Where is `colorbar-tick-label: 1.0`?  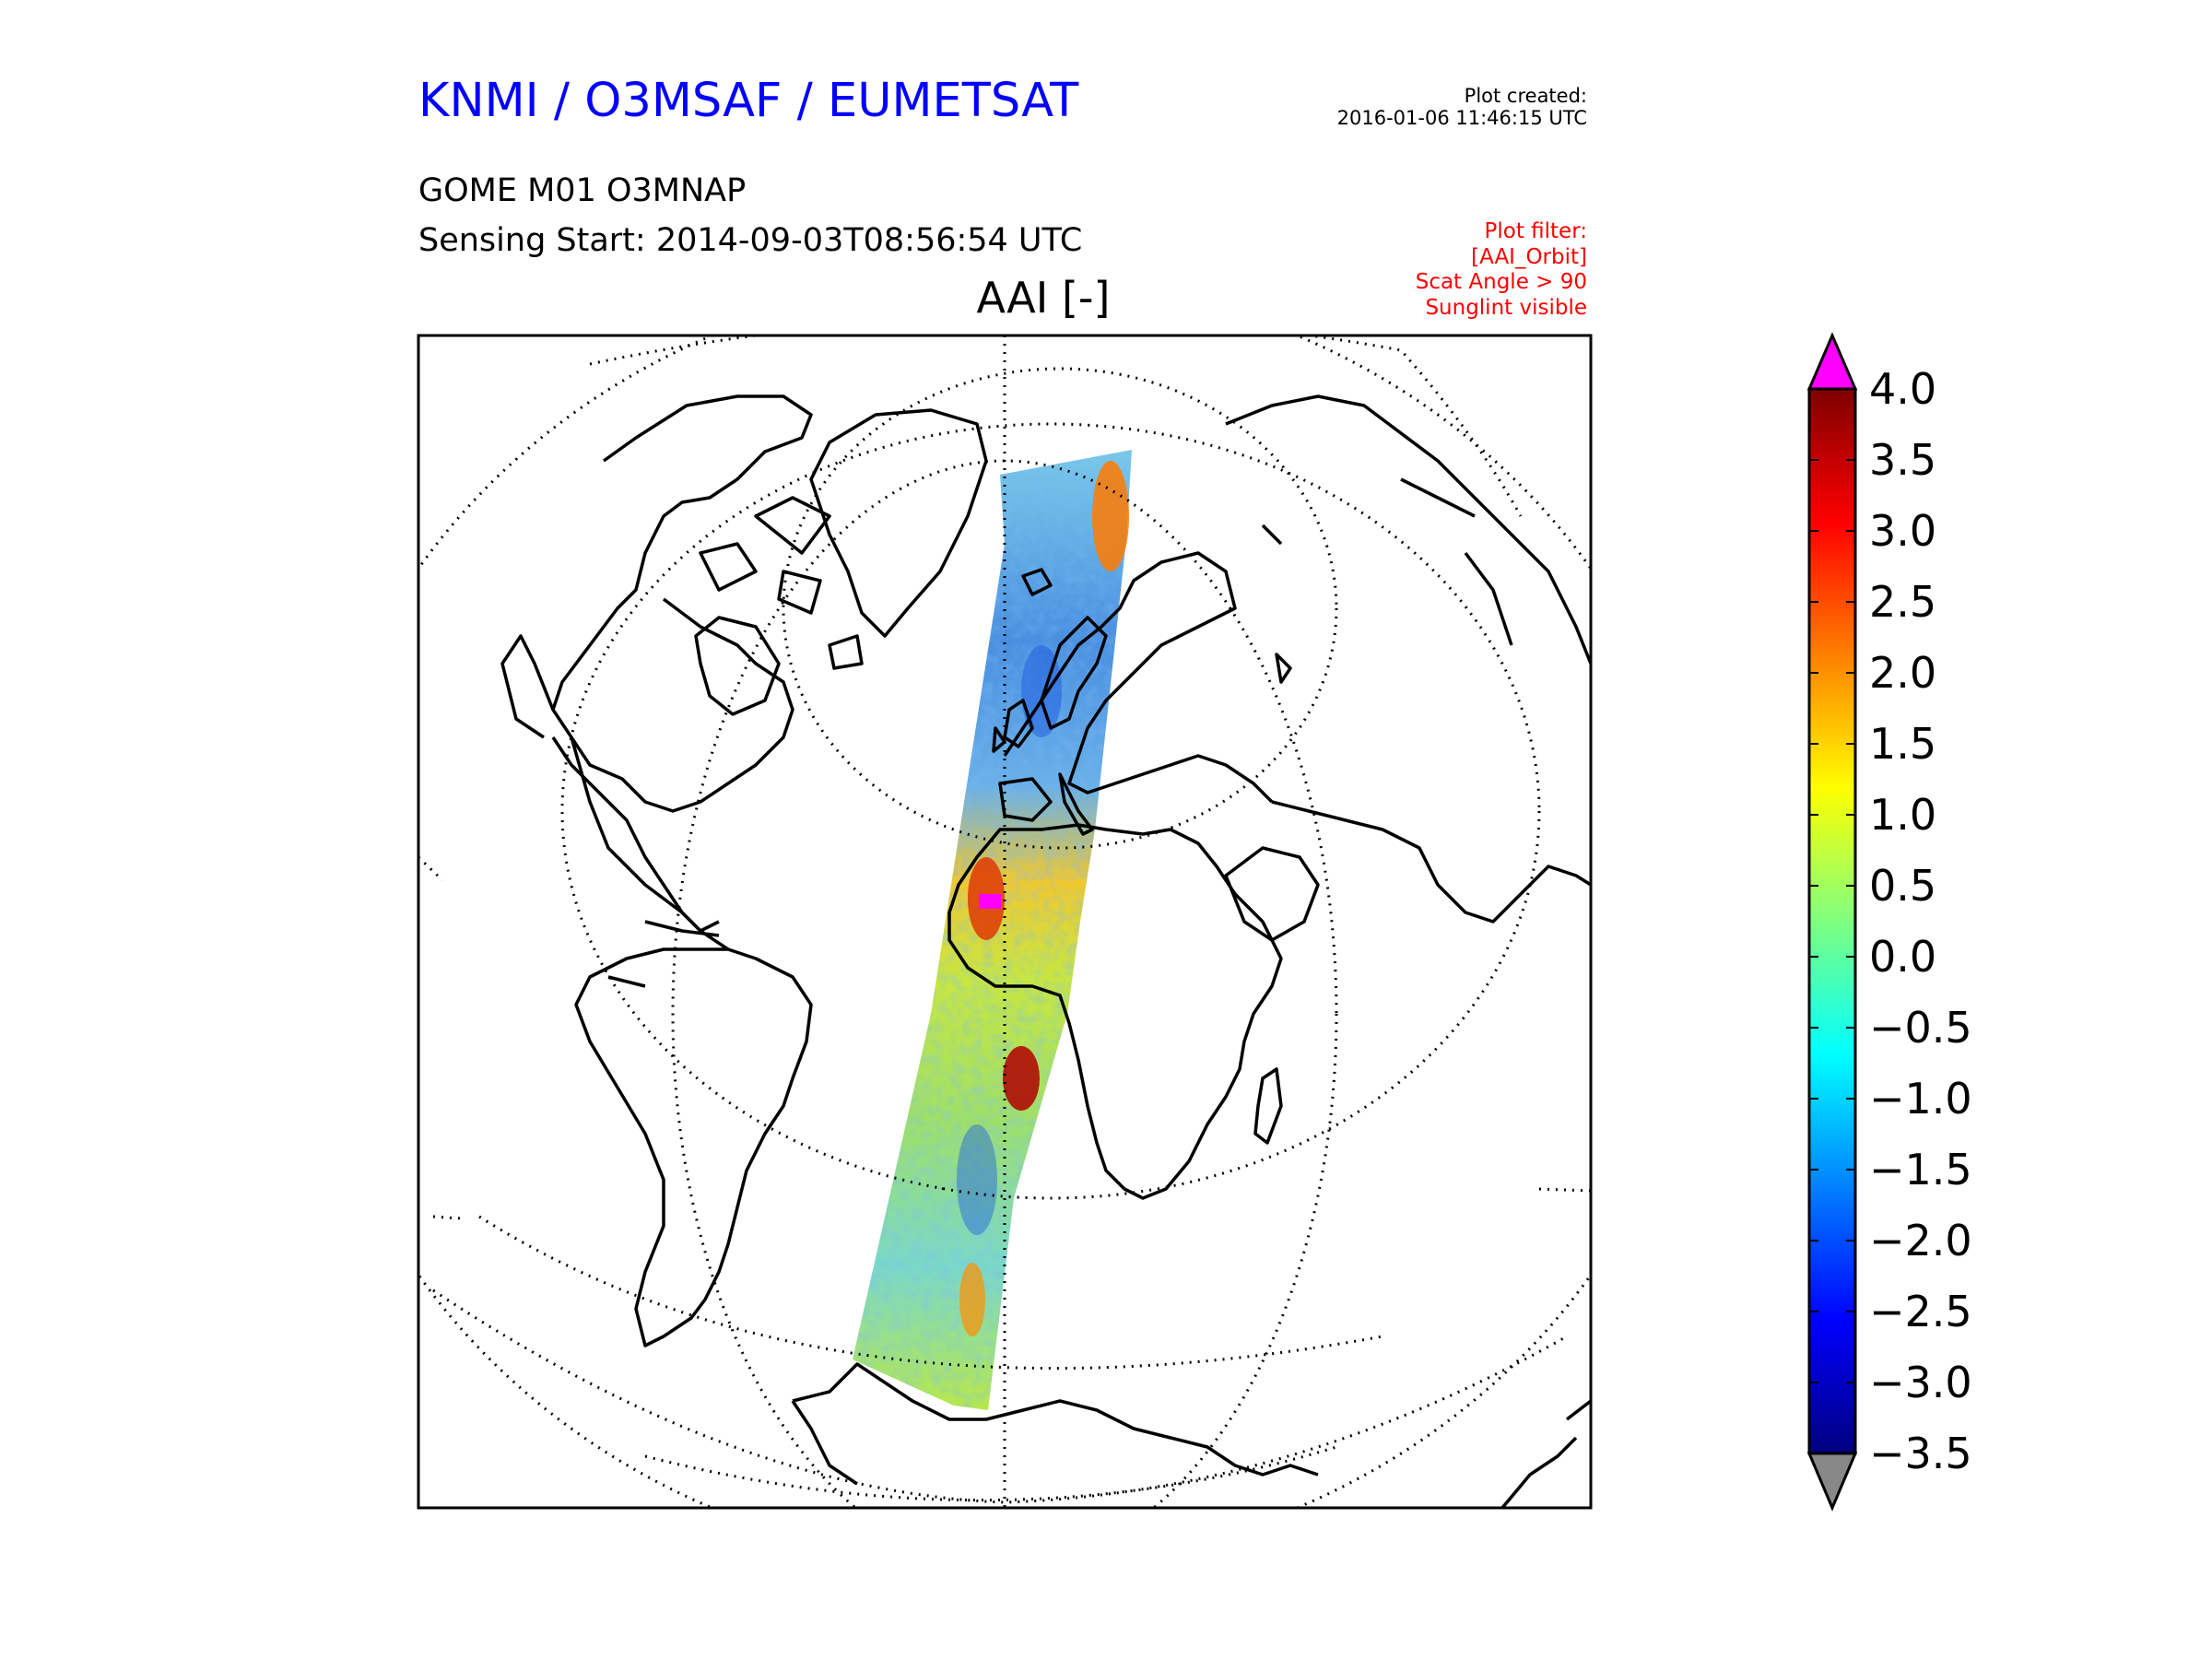
colorbar-tick-label: 1.0 is located at coordinates (1902, 815).